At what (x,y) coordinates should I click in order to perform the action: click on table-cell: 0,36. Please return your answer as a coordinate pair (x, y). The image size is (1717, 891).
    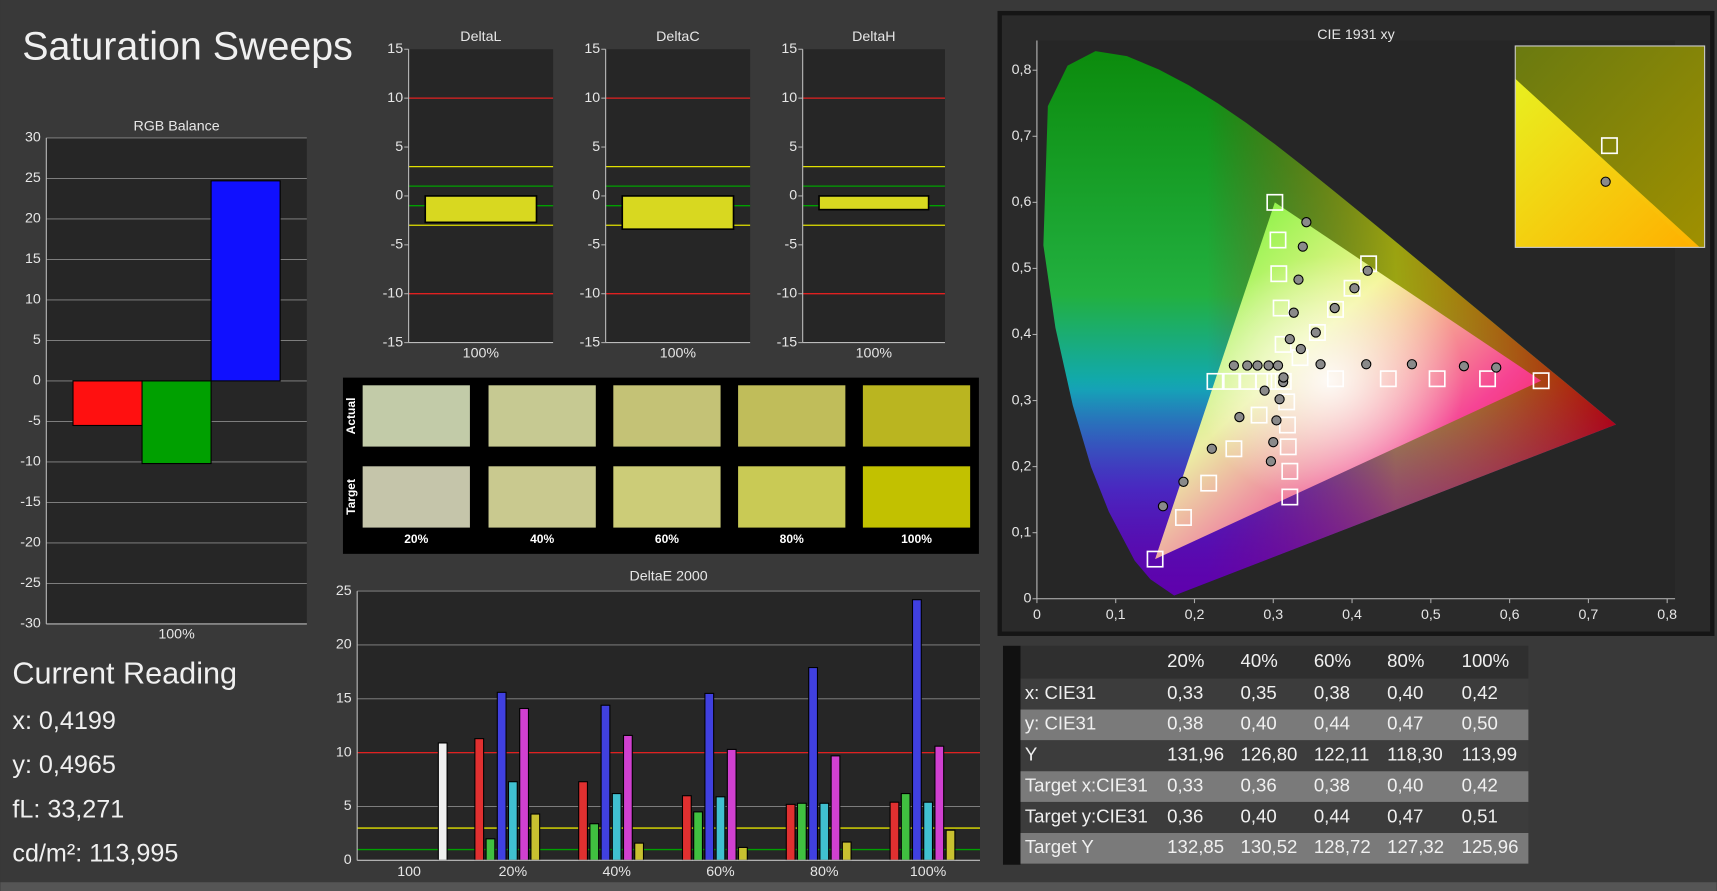
    Looking at the image, I should click on (1259, 784).